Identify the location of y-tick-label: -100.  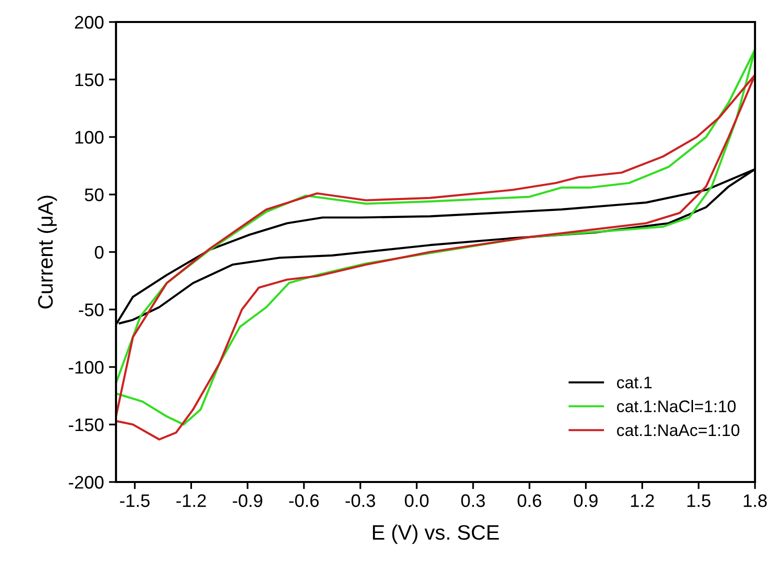
(86, 367).